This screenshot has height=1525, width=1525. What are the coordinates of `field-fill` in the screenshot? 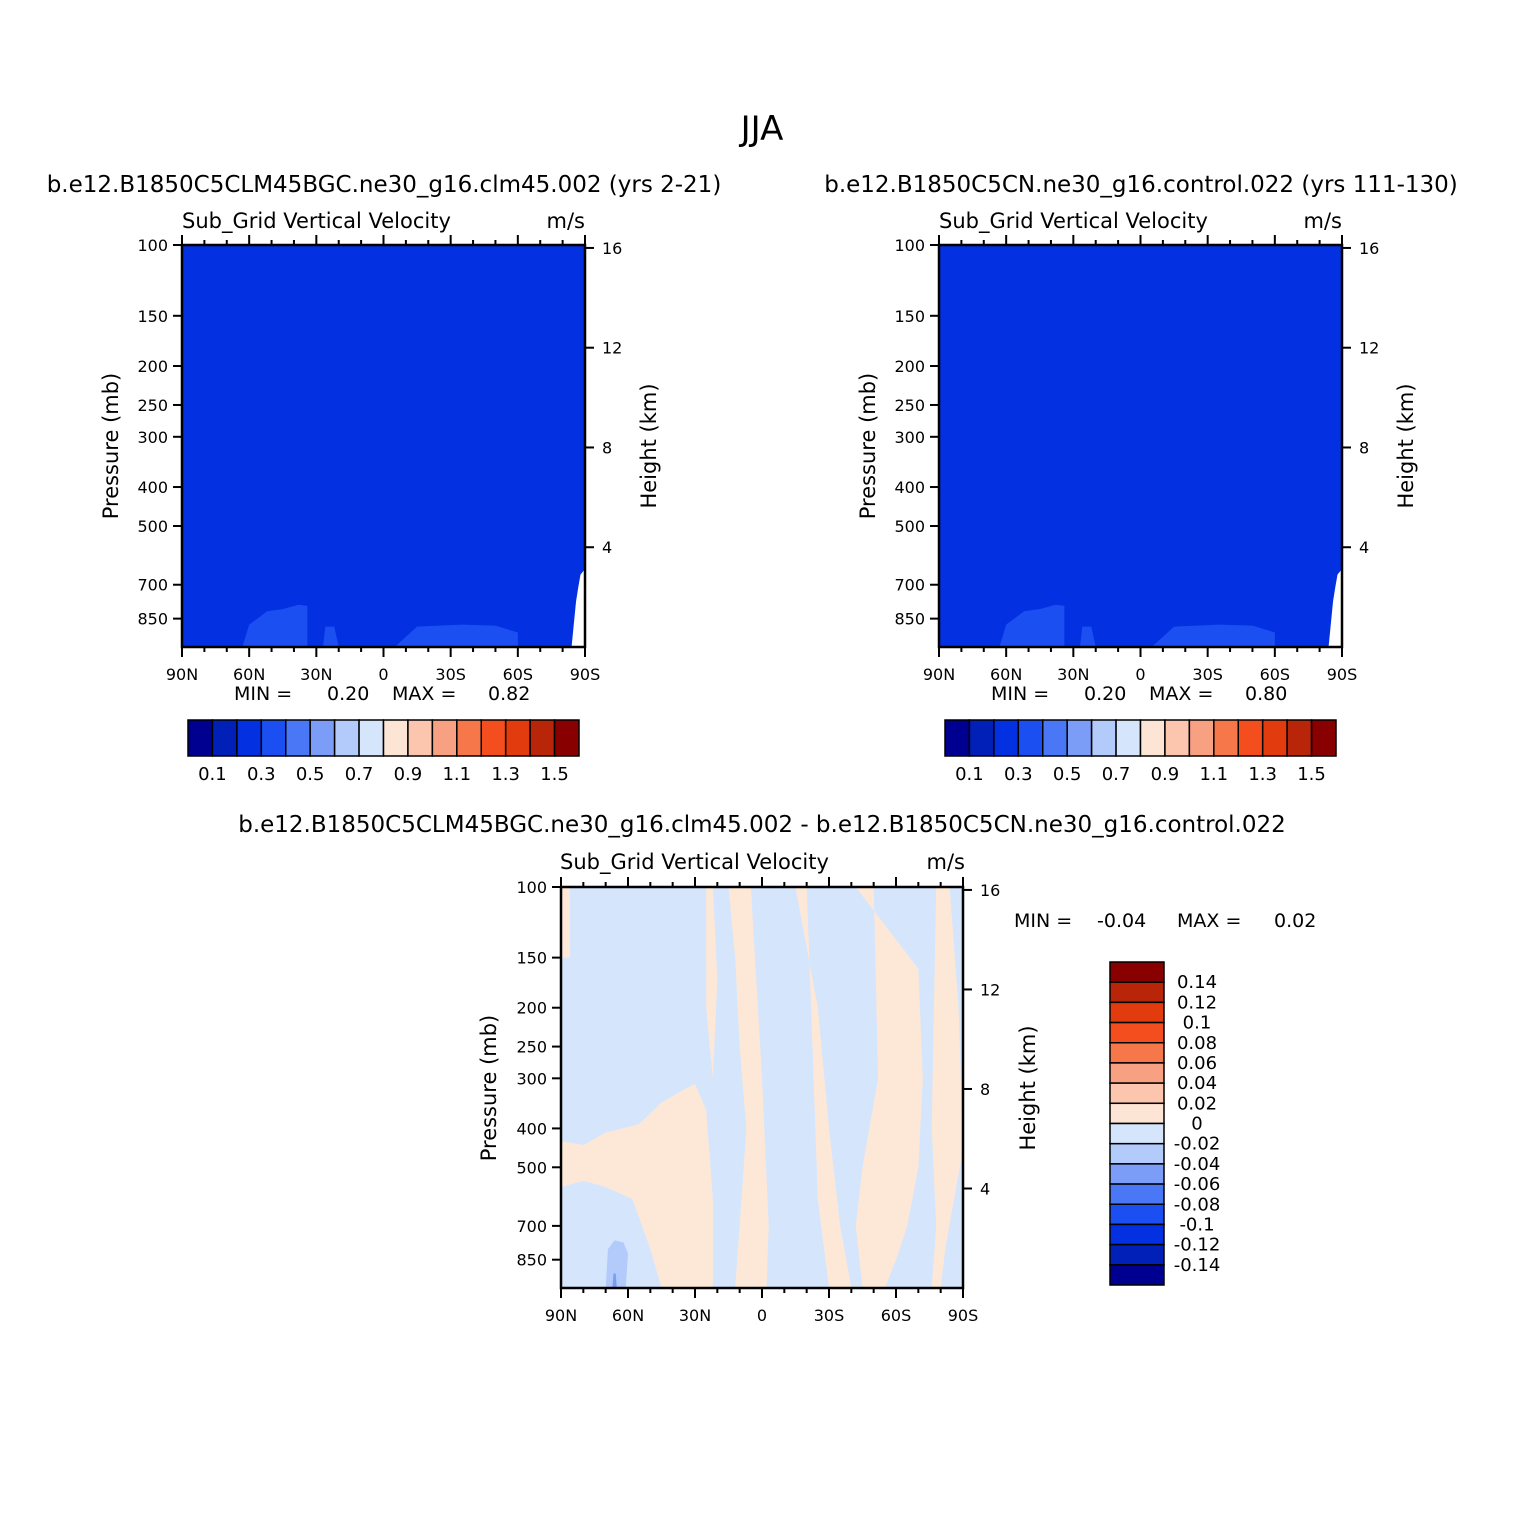 It's located at (1140, 446).